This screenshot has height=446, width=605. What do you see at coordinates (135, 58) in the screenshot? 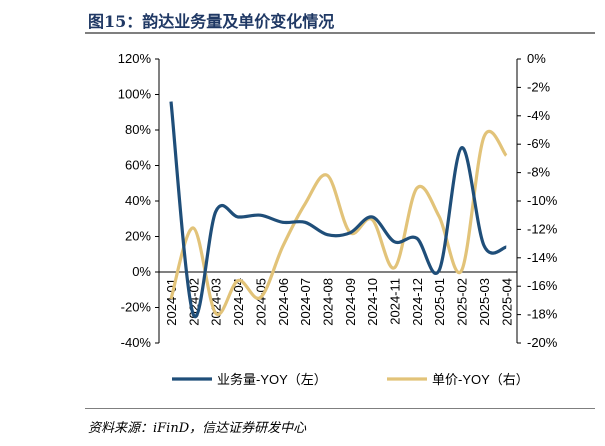
I see `left-tick-label: 120%` at bounding box center [135, 58].